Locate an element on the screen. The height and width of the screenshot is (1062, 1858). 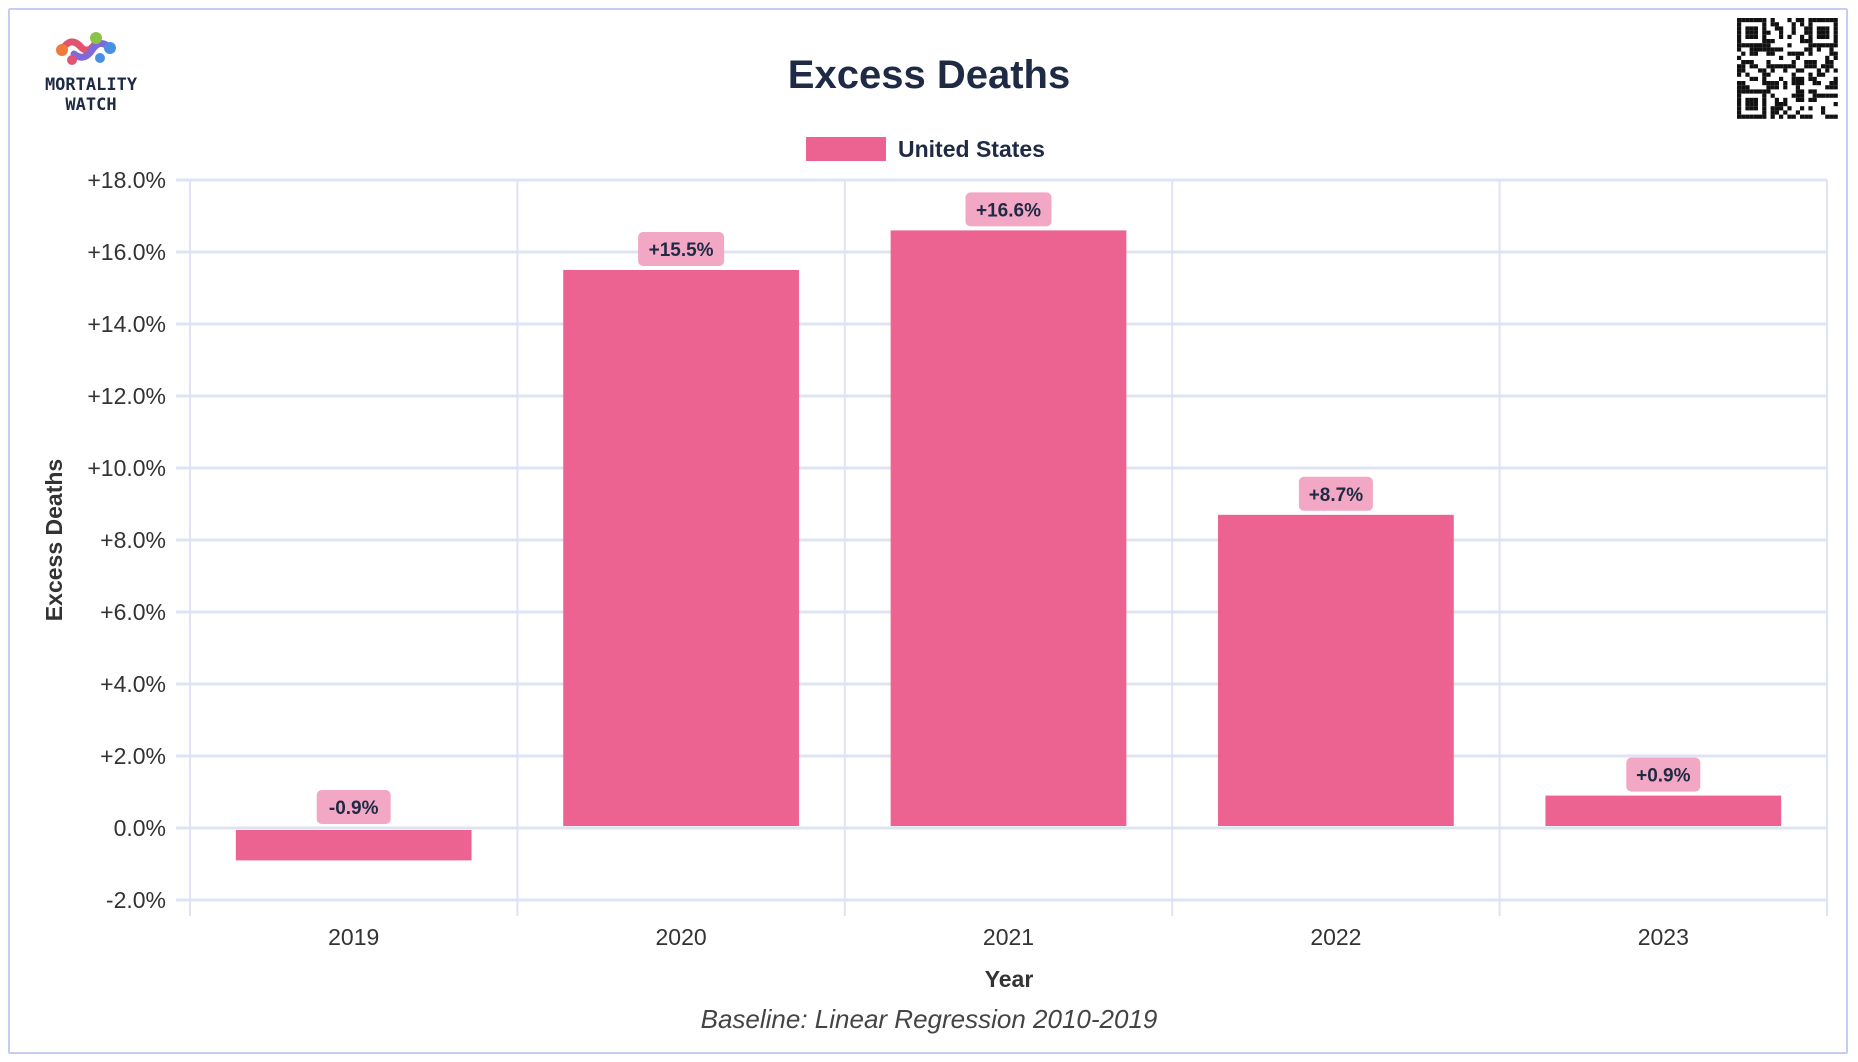
data-label: +0.9% is located at coordinates (1663, 776).